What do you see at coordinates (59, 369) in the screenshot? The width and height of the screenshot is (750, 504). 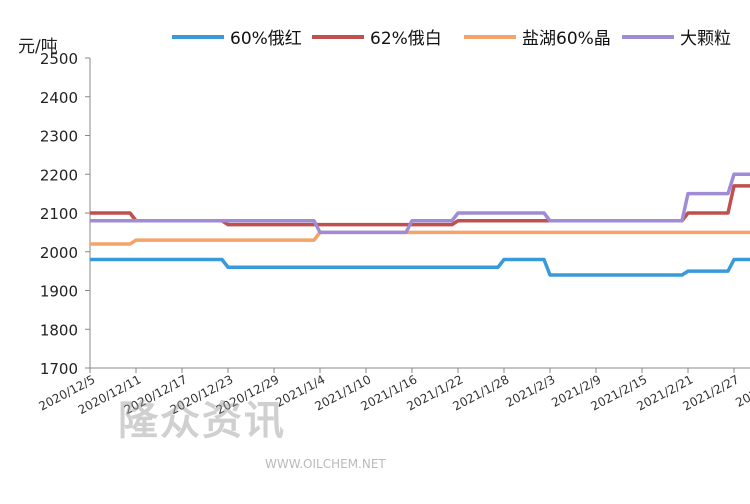 I see `y-tick-label: 1700` at bounding box center [59, 369].